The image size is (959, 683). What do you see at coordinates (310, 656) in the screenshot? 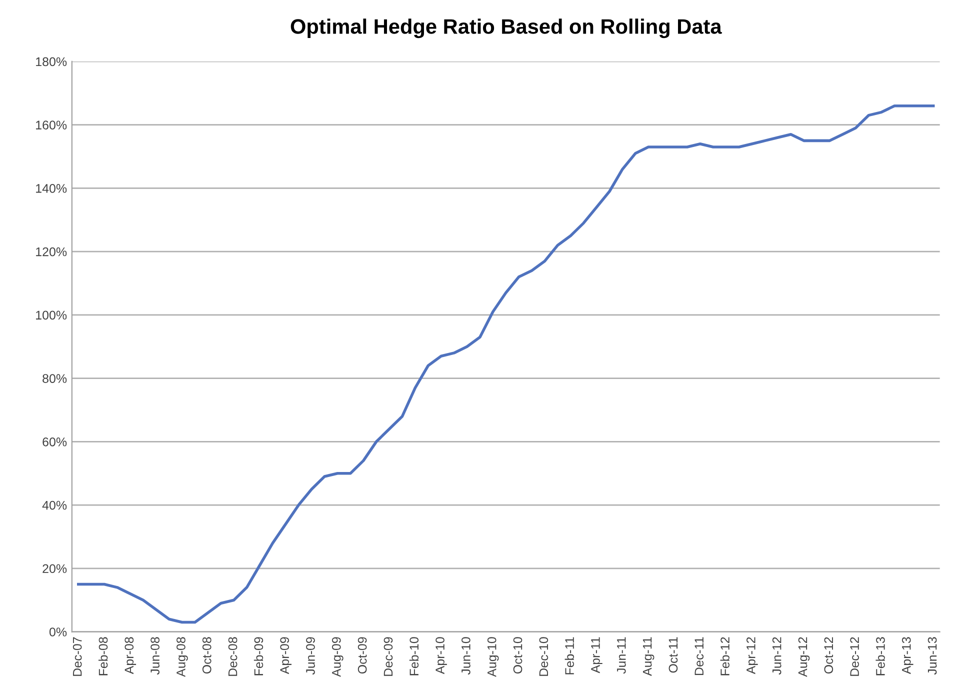
I see `x-tick-label: Jun-09` at bounding box center [310, 656].